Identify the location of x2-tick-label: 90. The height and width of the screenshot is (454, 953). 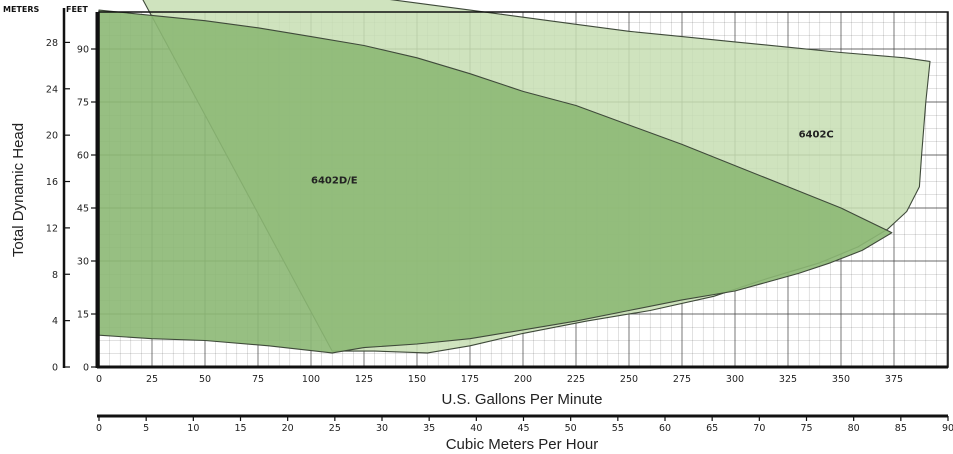
(947, 428).